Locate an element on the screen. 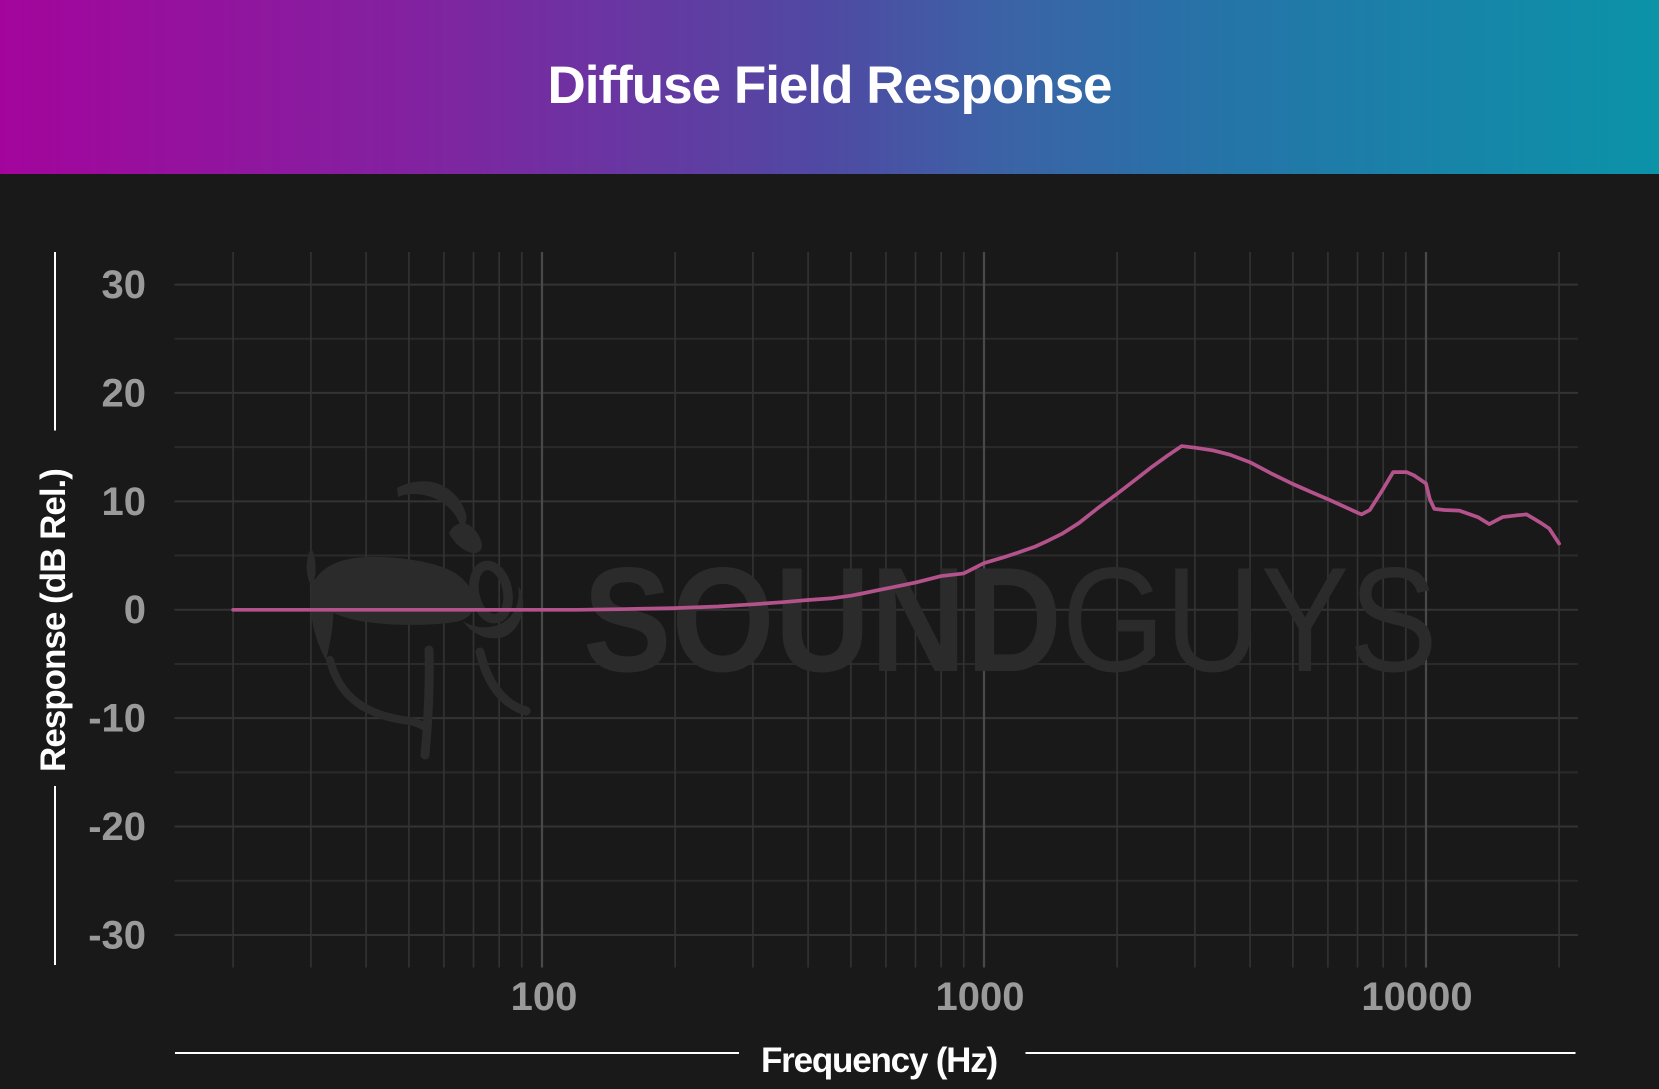 This screenshot has width=1659, height=1089. svg-text: -30 is located at coordinates (117, 936).